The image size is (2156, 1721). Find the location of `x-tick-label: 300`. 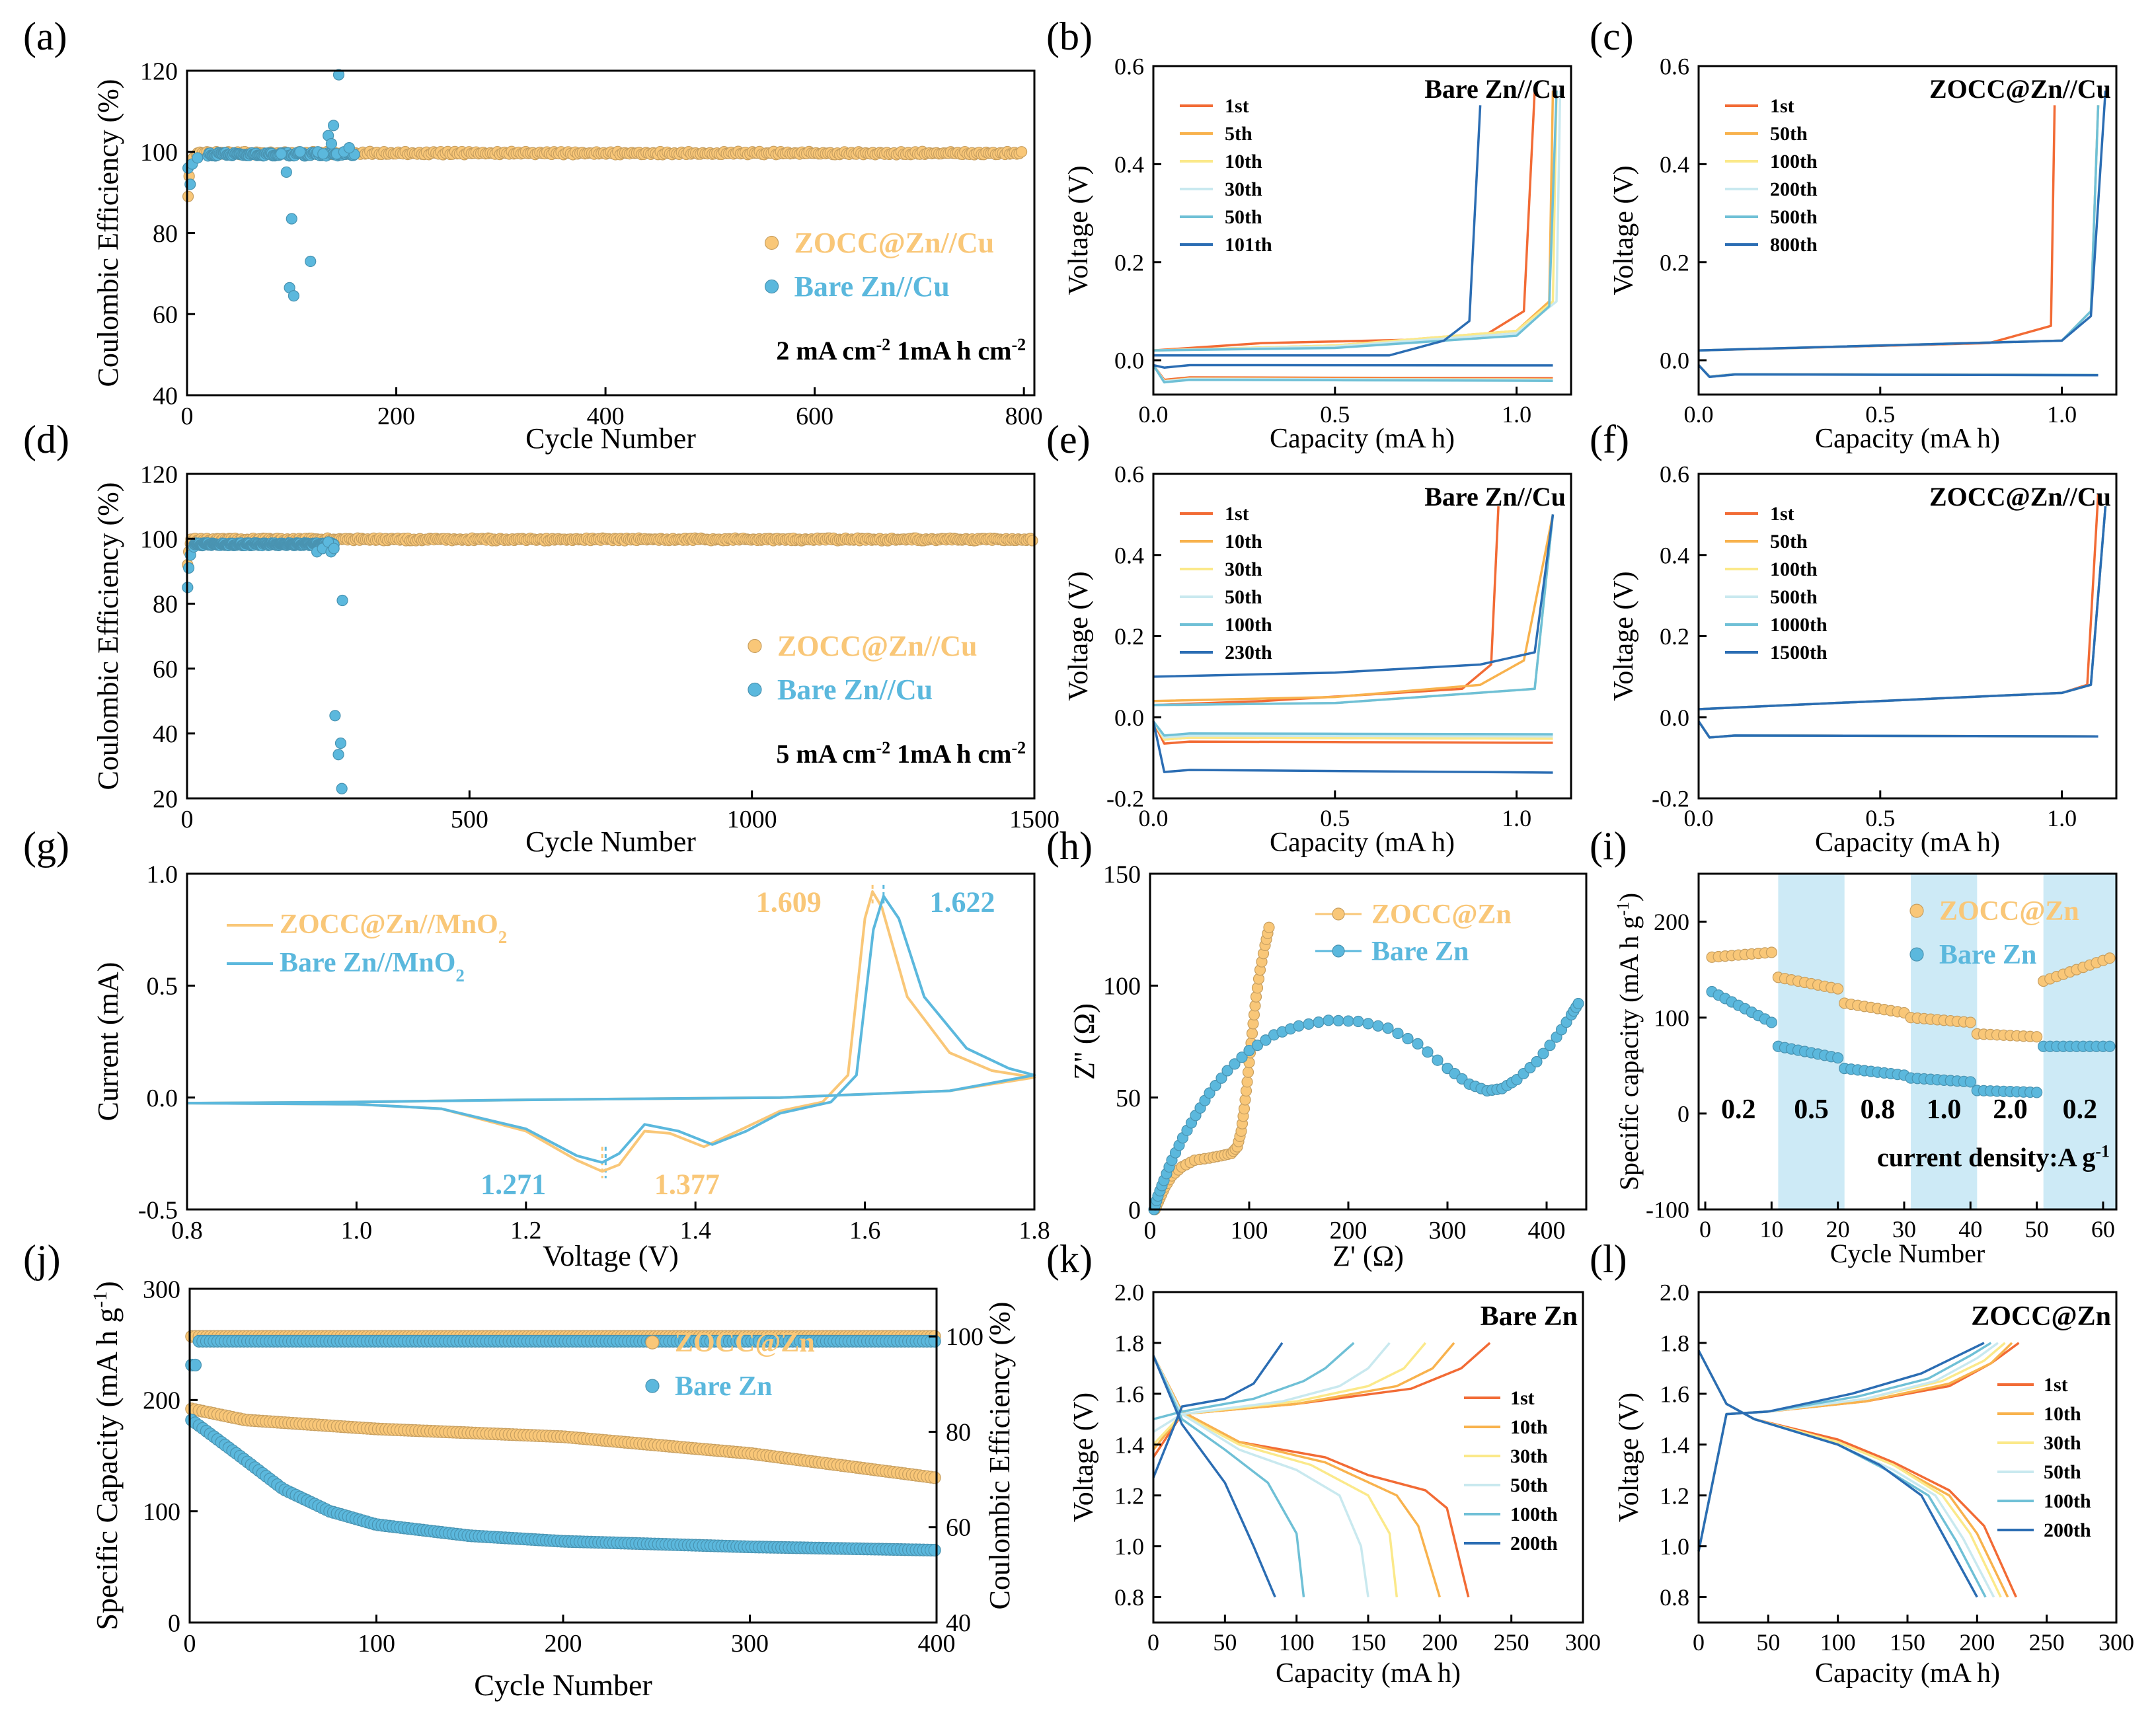

x-tick-label: 300 is located at coordinates (2116, 1642).